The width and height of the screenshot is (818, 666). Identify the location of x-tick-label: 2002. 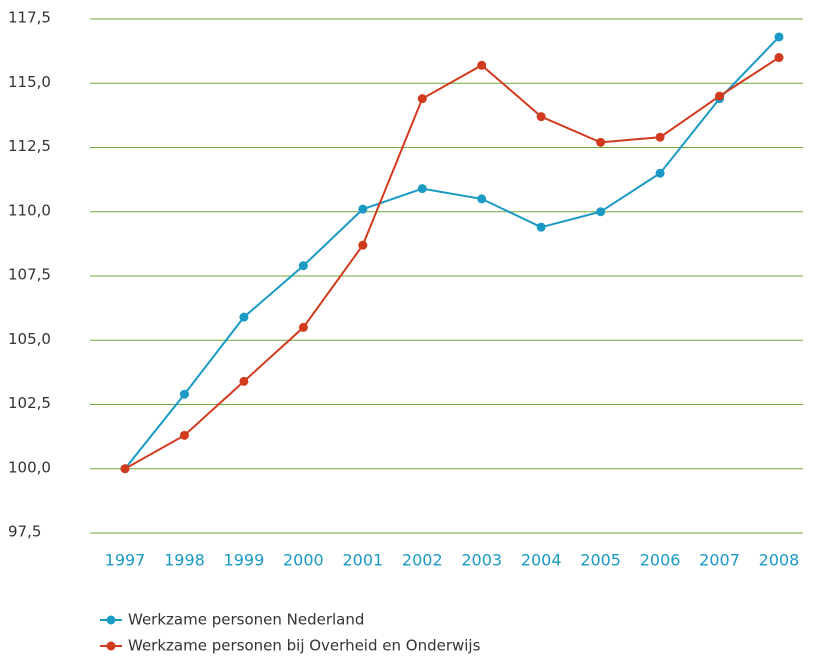
(422, 560).